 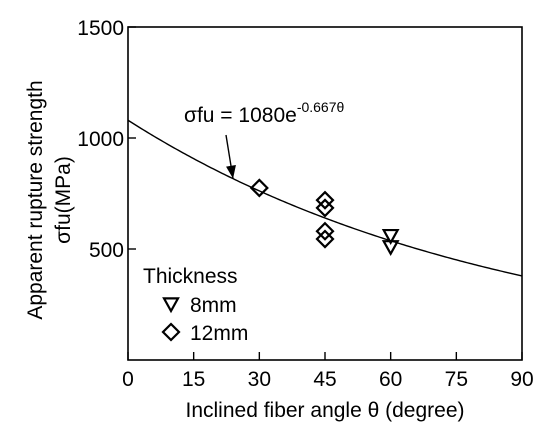 What do you see at coordinates (259, 379) in the screenshot?
I see `x-tick-label: 30` at bounding box center [259, 379].